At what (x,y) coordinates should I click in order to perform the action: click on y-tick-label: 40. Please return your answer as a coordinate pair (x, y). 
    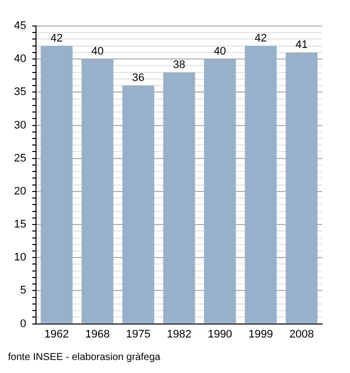
    Looking at the image, I should click on (20, 59).